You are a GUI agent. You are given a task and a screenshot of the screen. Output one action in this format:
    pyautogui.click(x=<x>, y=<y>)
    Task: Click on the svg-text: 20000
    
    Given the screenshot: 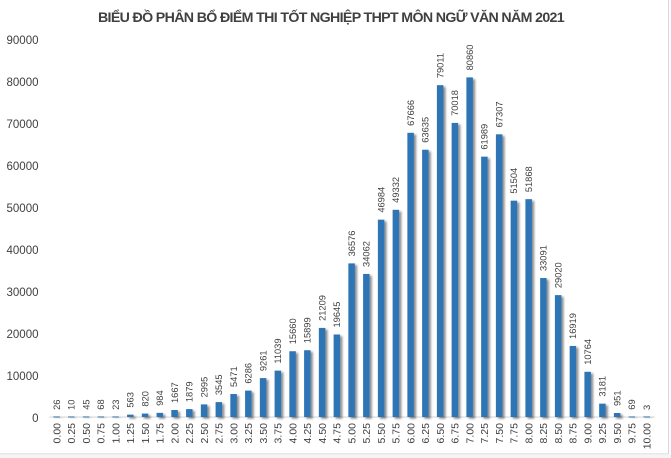 What is the action you would take?
    pyautogui.click(x=23, y=335)
    